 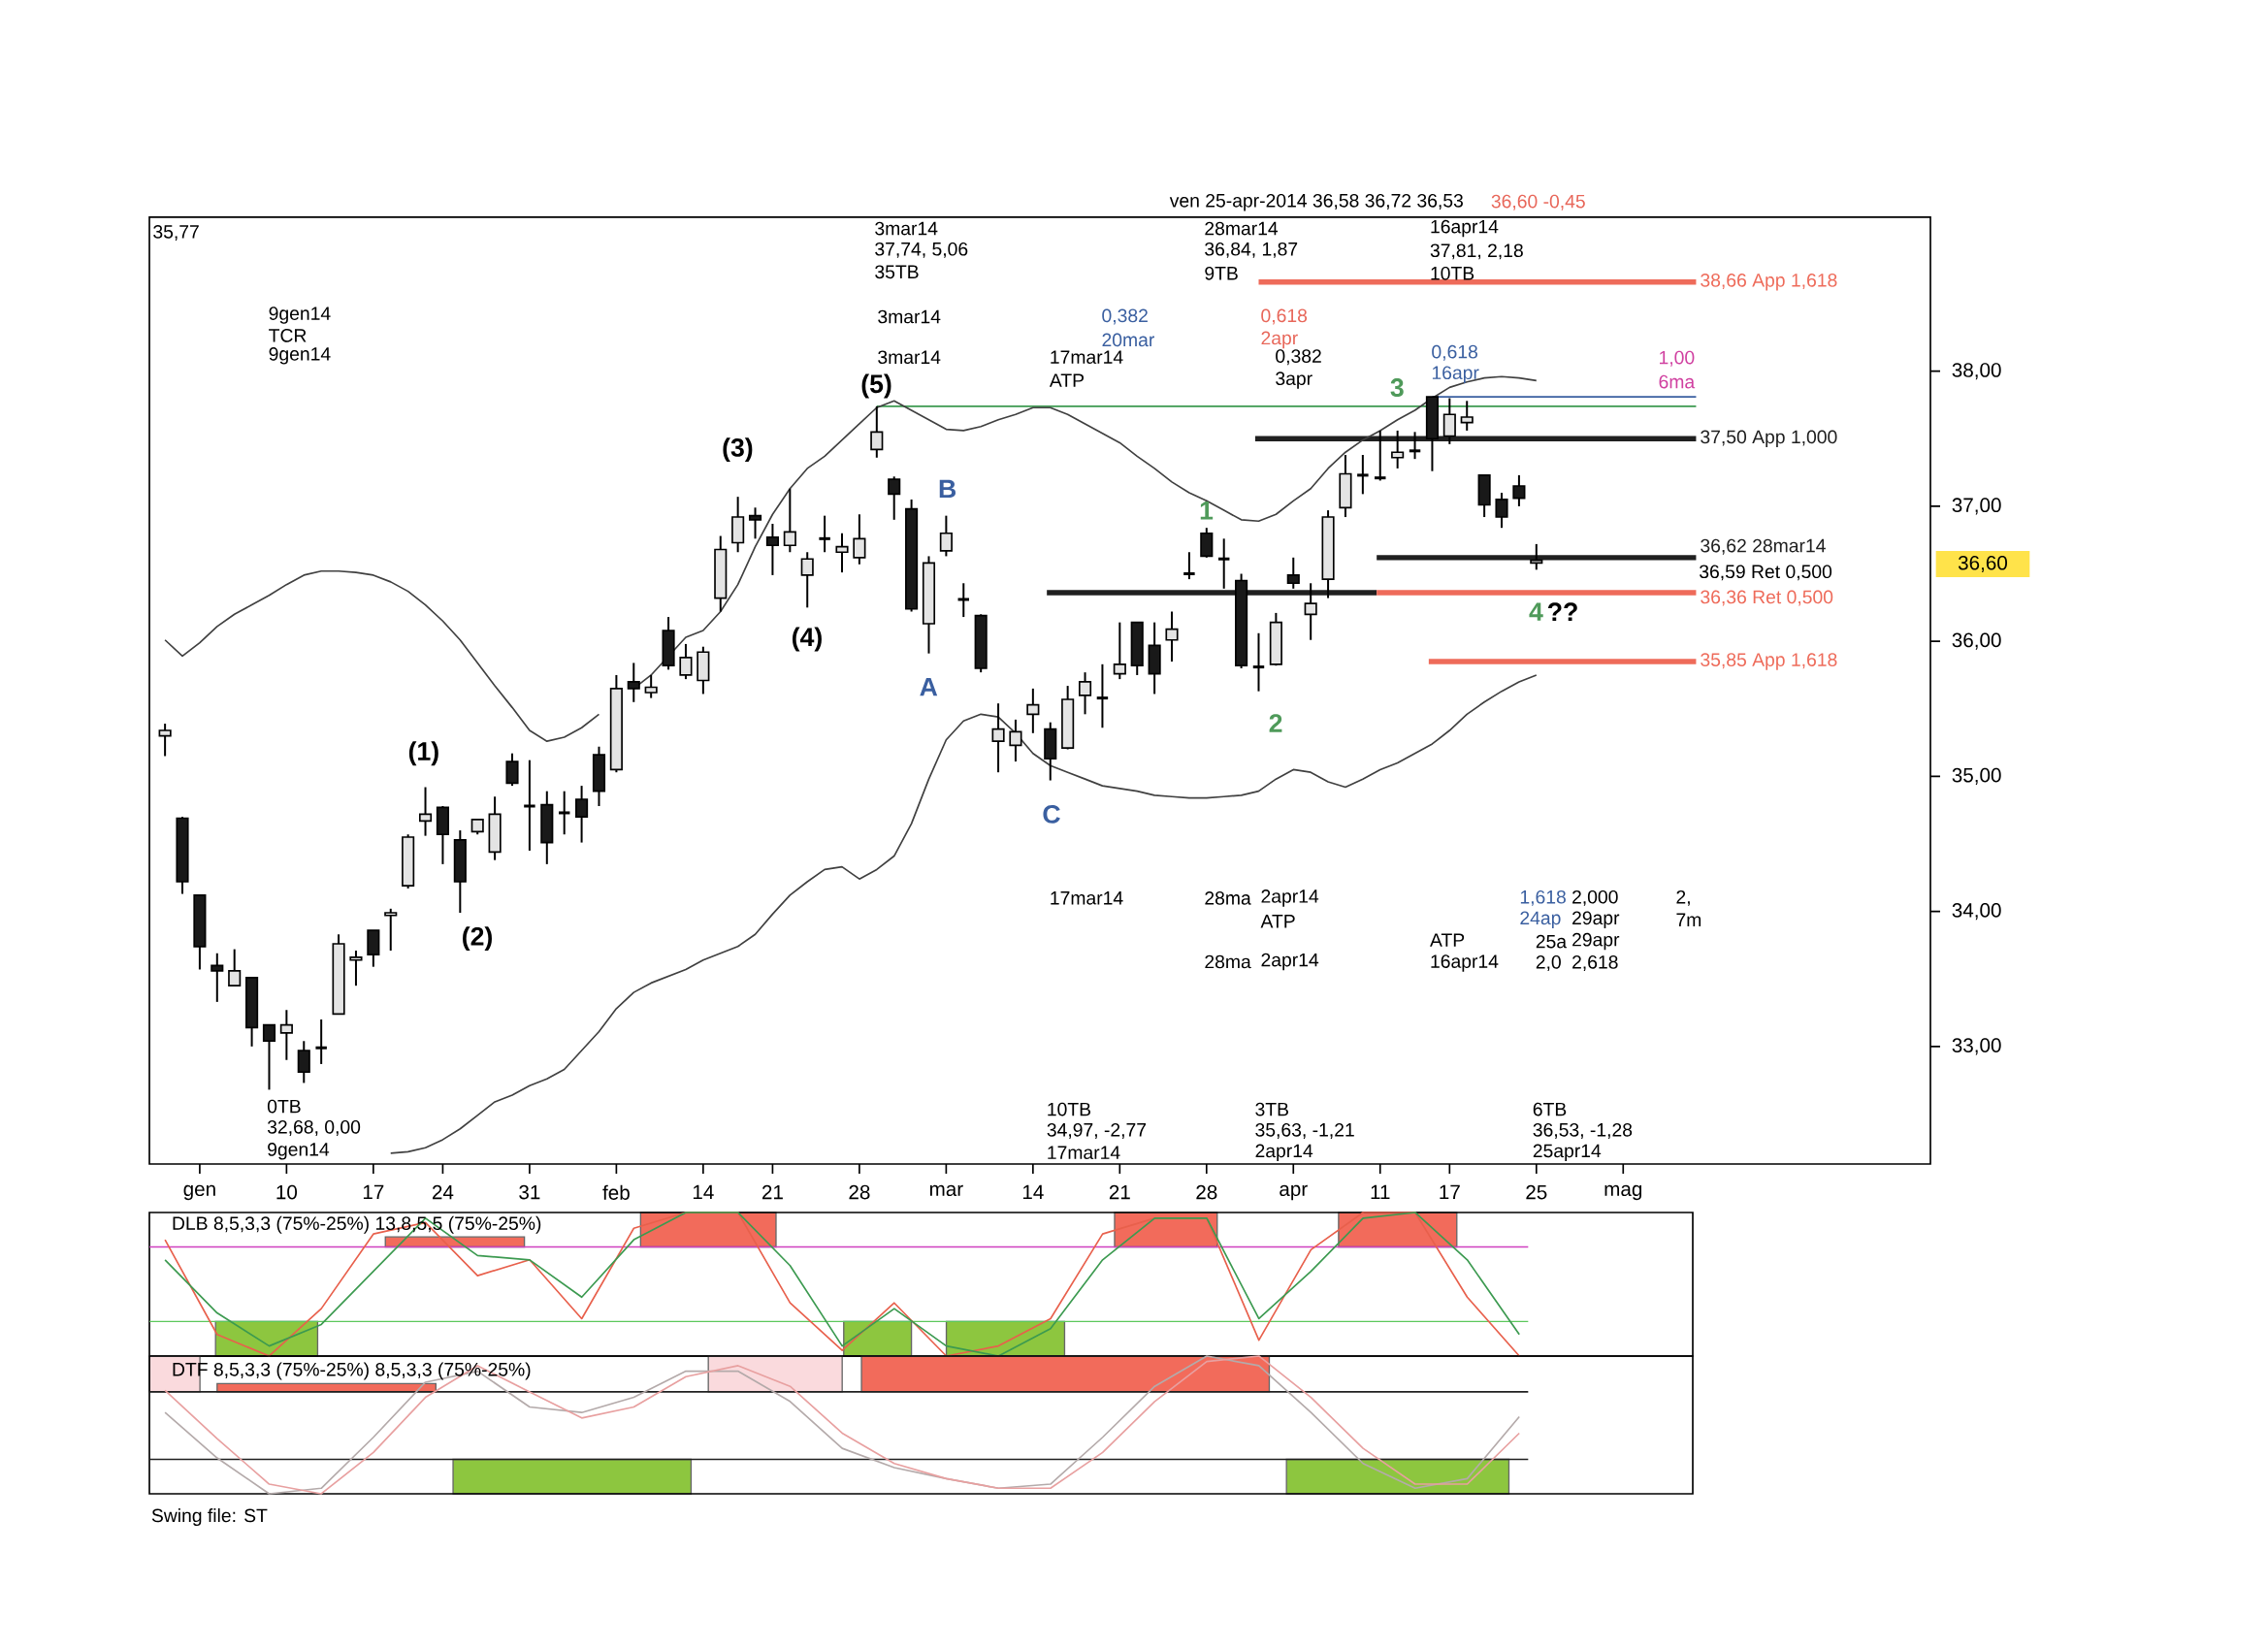 I want to click on annotation: 37,81, 2,18, so click(x=1476, y=251).